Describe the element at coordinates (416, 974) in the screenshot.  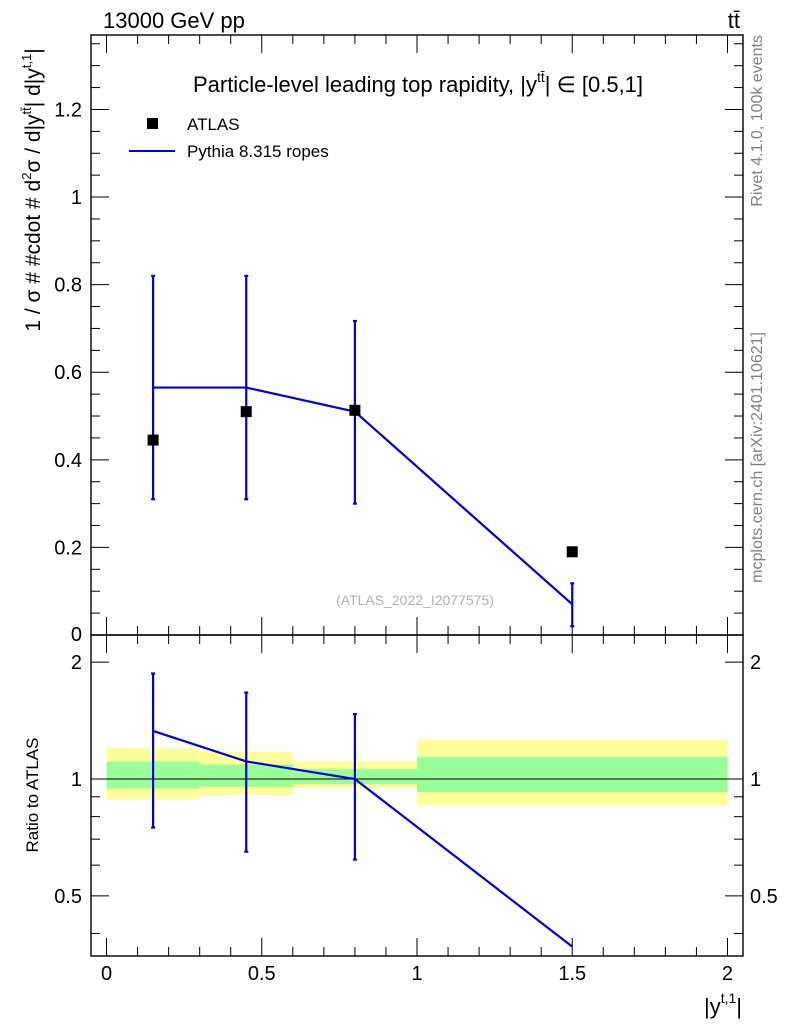
I see `bottom-xtick-label: 1` at that location.